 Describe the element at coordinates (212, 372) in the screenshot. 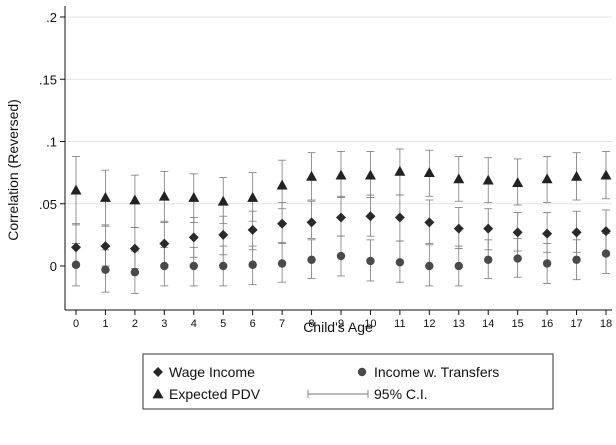

I see `legend-label: Wage Income` at that location.